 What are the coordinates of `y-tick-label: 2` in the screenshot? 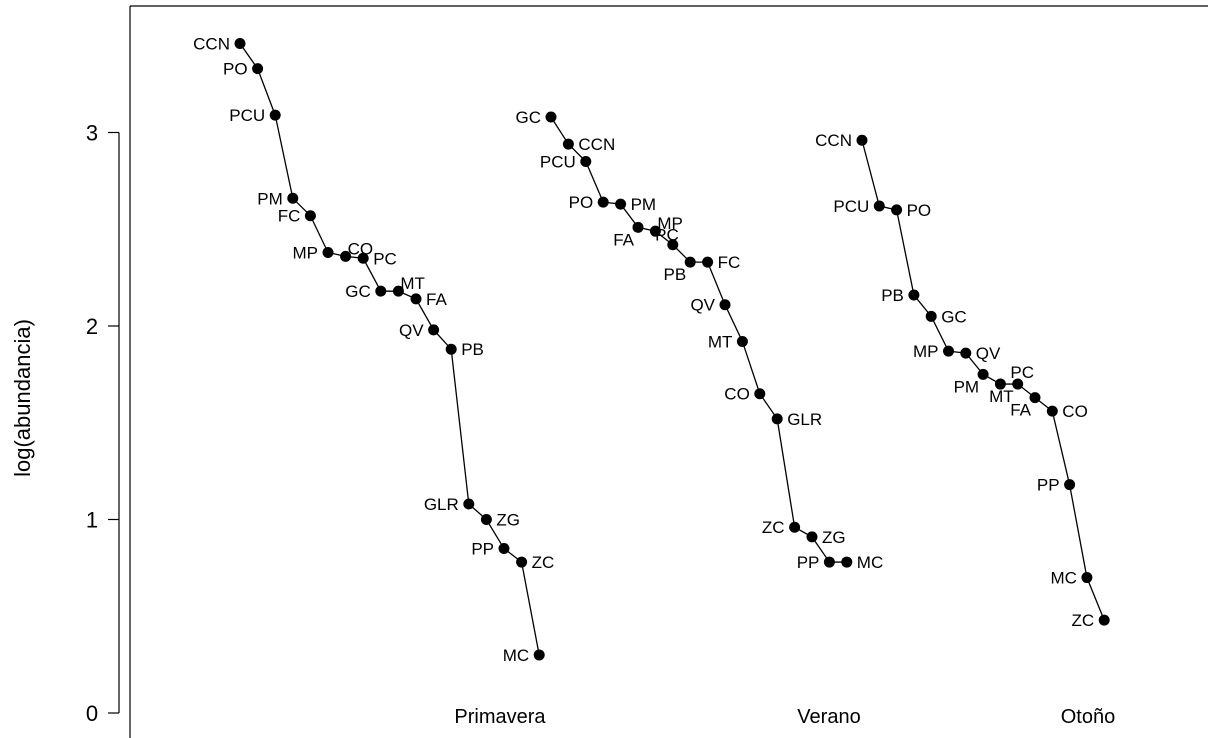 It's located at (92, 326).